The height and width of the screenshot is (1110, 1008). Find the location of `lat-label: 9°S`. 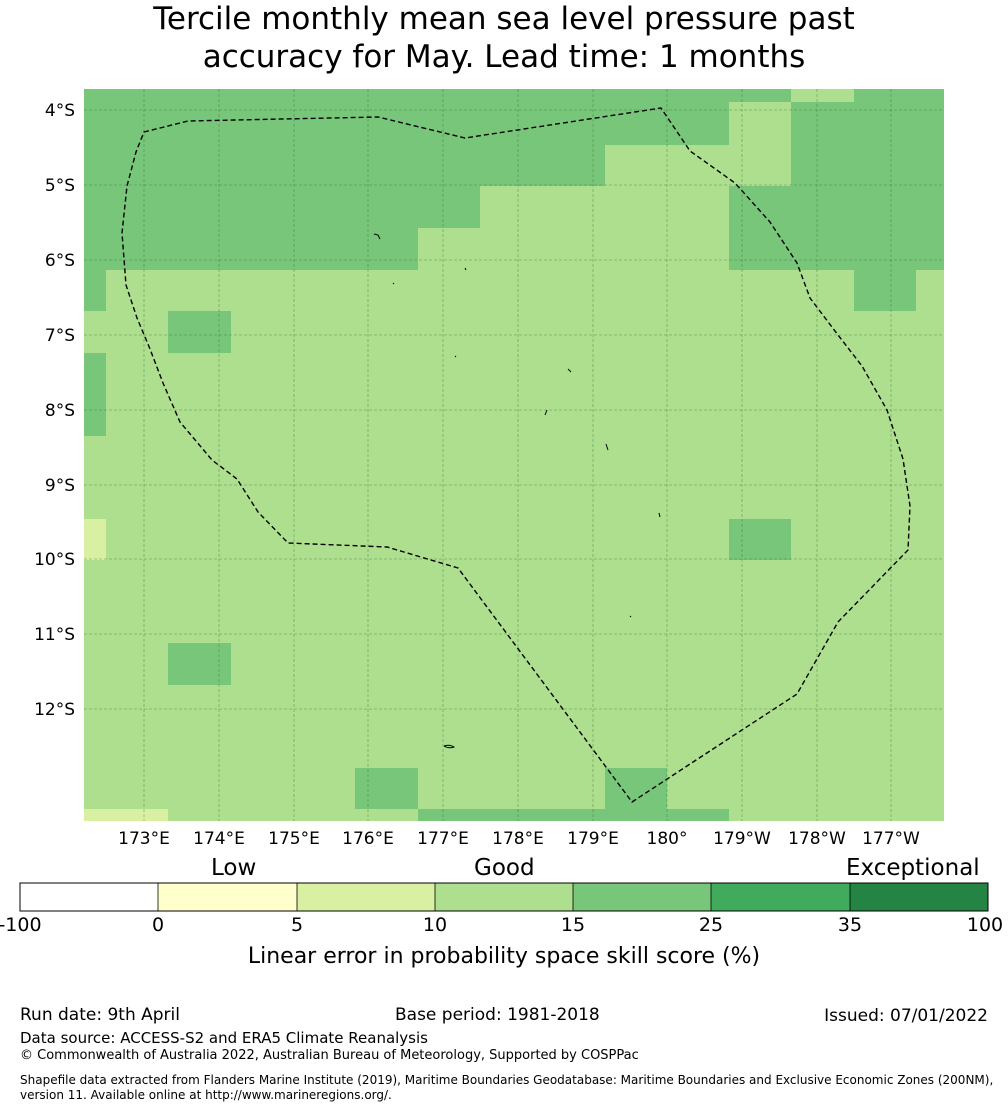

lat-label: 9°S is located at coordinates (60, 486).